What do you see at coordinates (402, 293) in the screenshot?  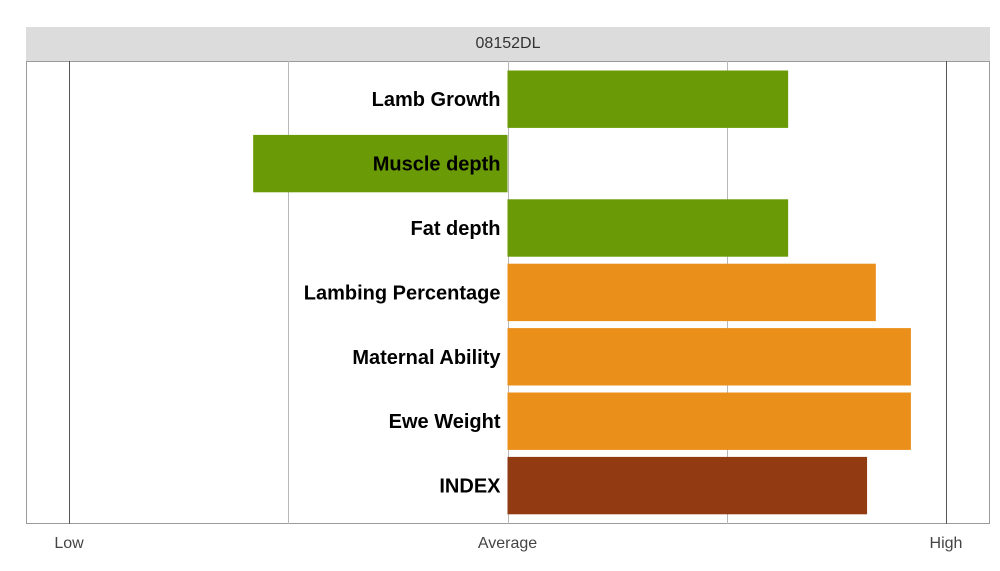 I see `category-label-3: Lambing Percentage` at bounding box center [402, 293].